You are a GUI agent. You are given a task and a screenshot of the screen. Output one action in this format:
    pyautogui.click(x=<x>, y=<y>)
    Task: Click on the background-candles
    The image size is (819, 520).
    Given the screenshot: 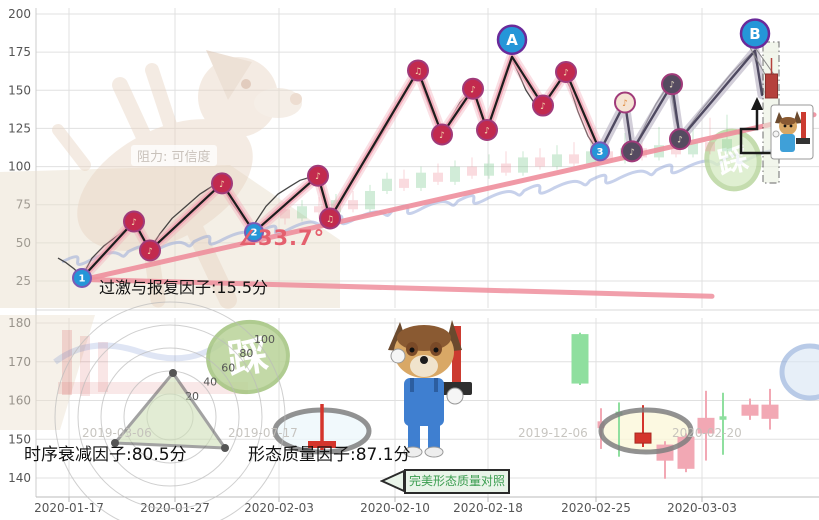 What is the action you would take?
    pyautogui.click(x=506, y=169)
    